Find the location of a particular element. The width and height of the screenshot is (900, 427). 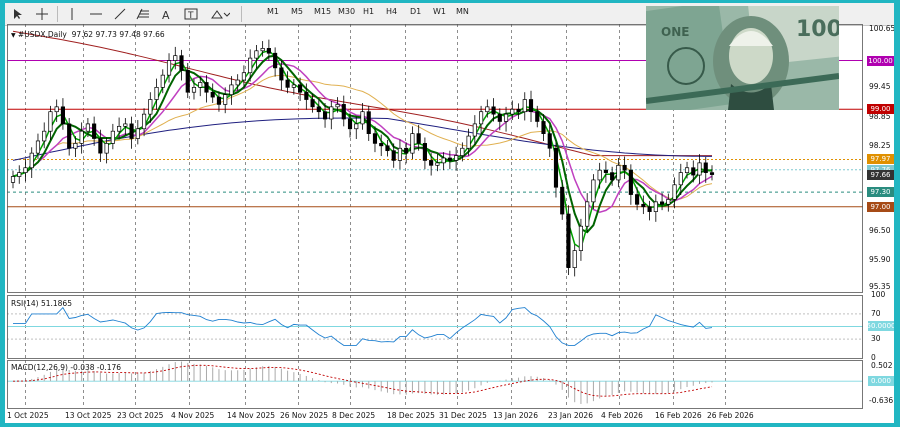

symbol-label: #USDX,Daily is located at coordinates (42, 34).